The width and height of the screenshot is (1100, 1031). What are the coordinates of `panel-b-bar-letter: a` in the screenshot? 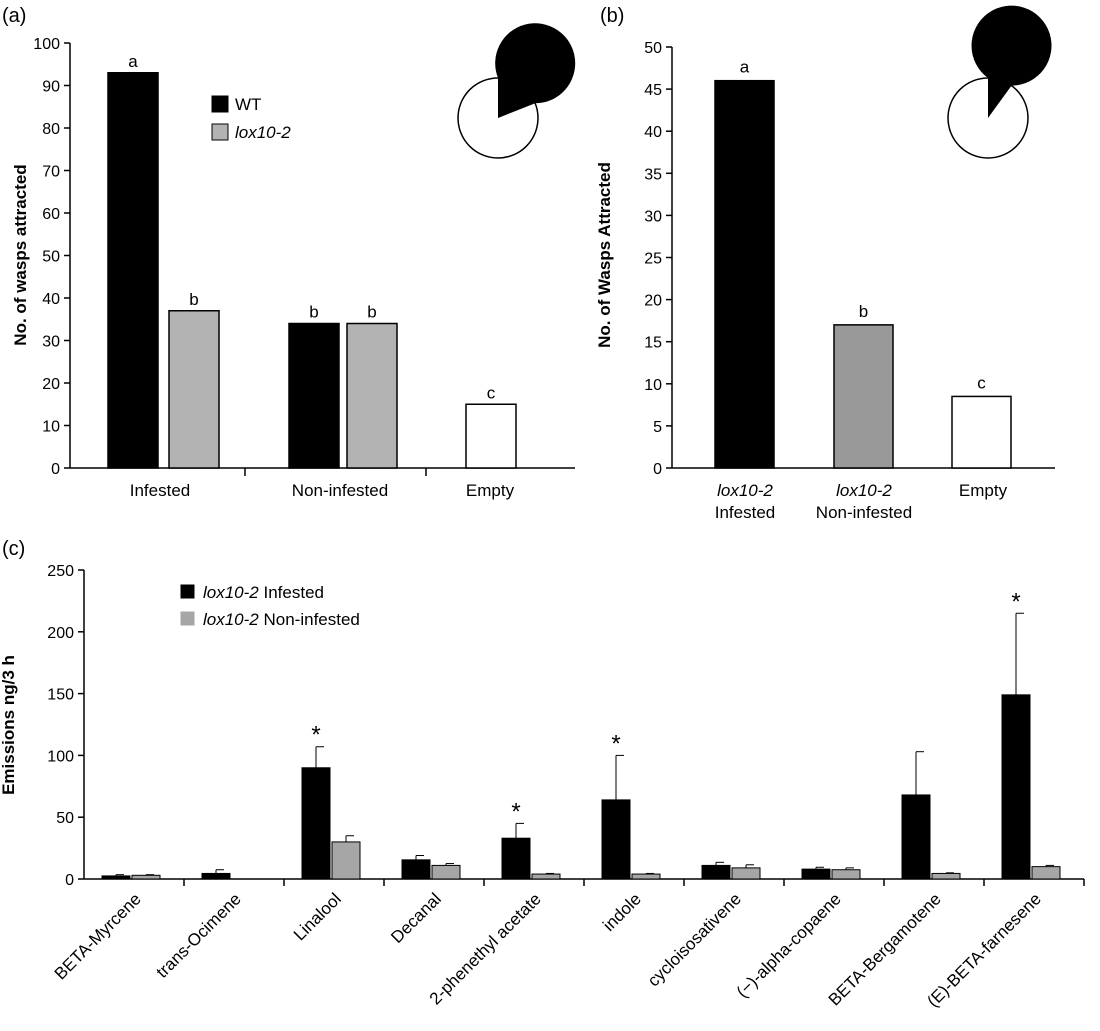 It's located at (745, 67).